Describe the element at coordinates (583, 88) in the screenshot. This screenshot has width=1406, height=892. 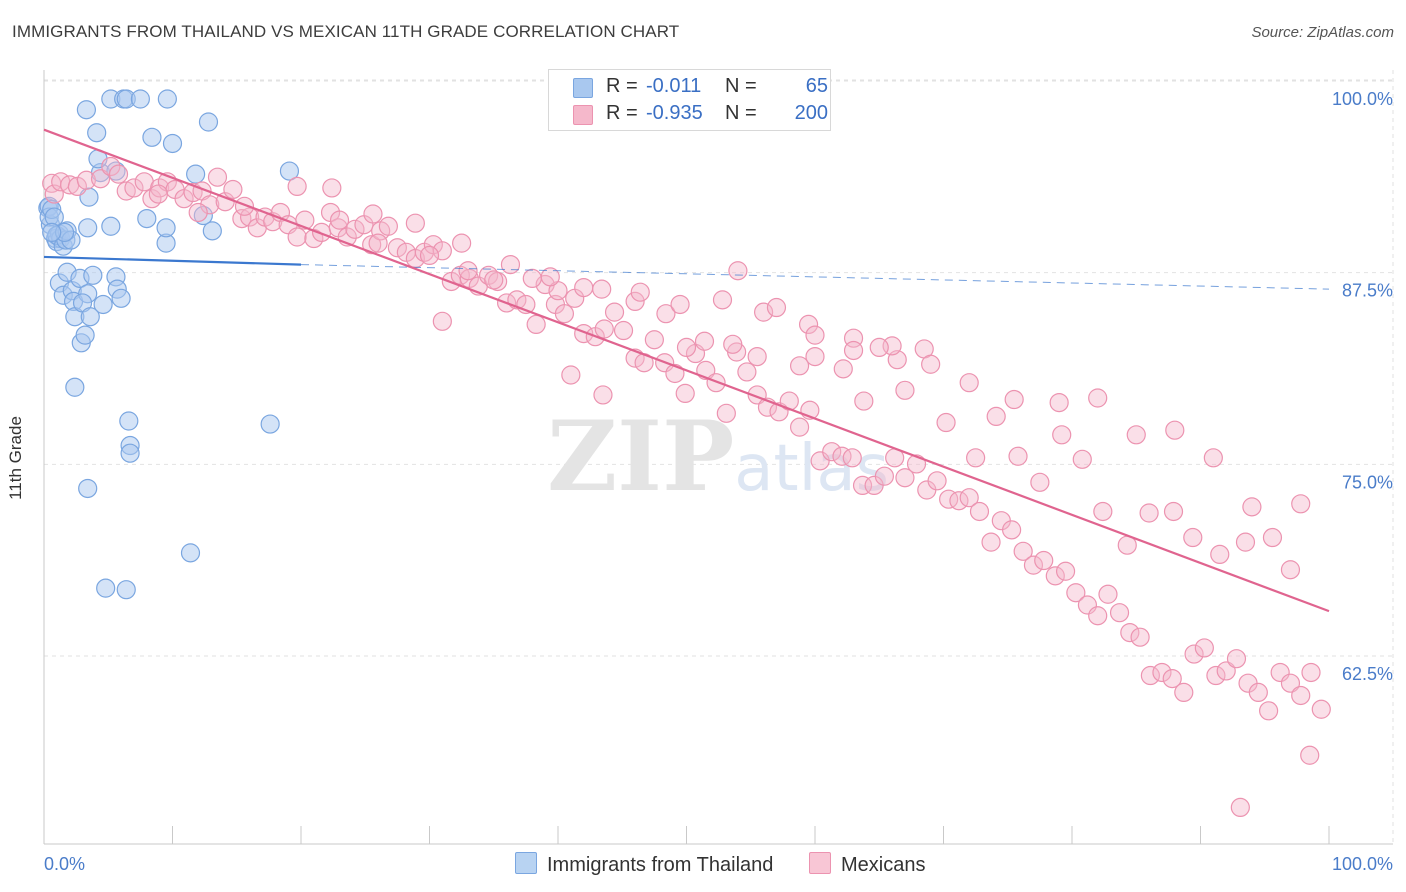
I see `thailand-swatch` at that location.